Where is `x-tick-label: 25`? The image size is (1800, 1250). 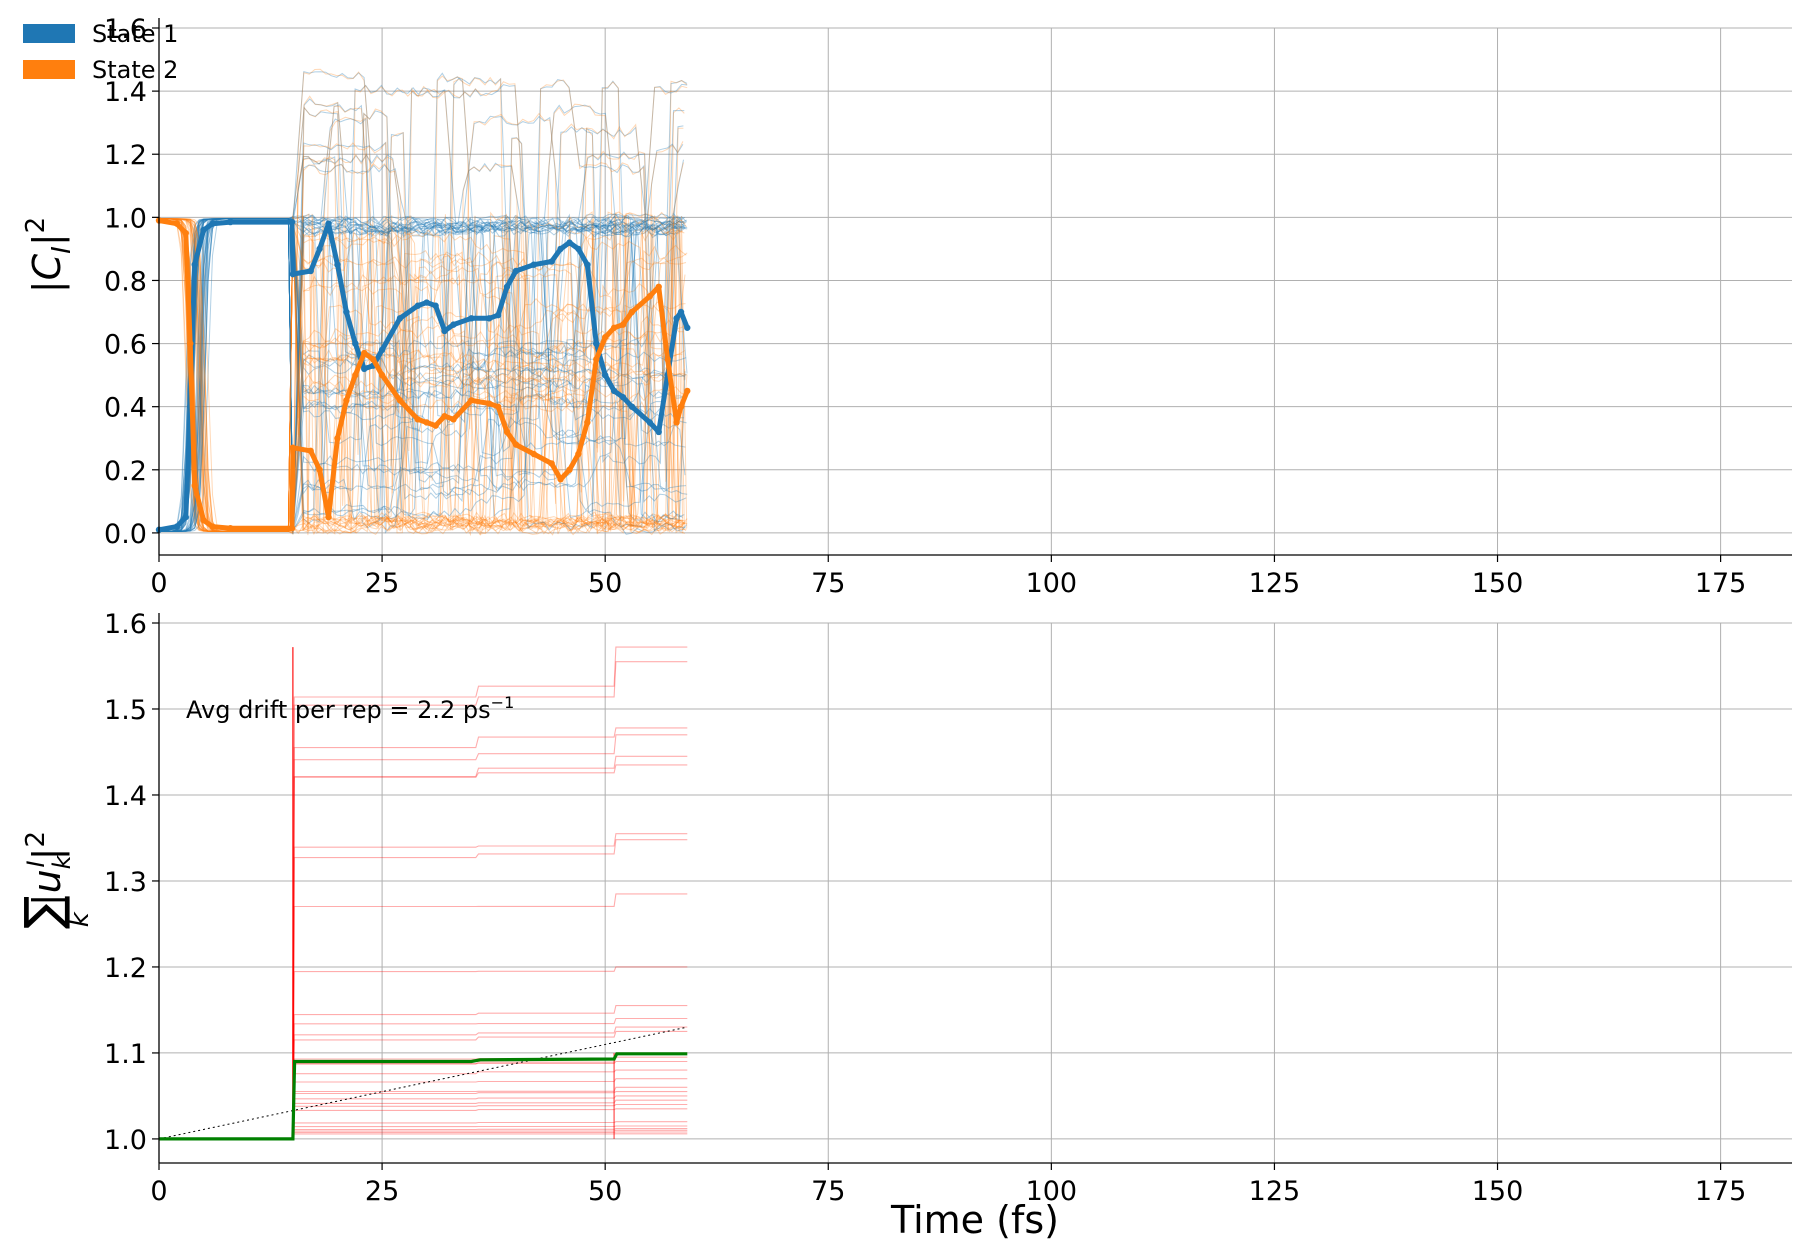 x-tick-label: 25 is located at coordinates (382, 583).